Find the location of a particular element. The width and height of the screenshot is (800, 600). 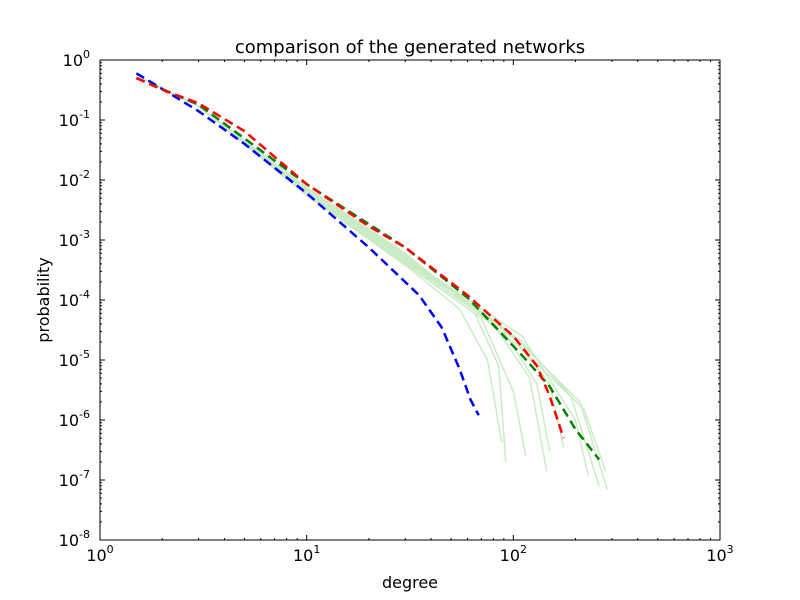

y-axis-label: probability is located at coordinates (43, 299).